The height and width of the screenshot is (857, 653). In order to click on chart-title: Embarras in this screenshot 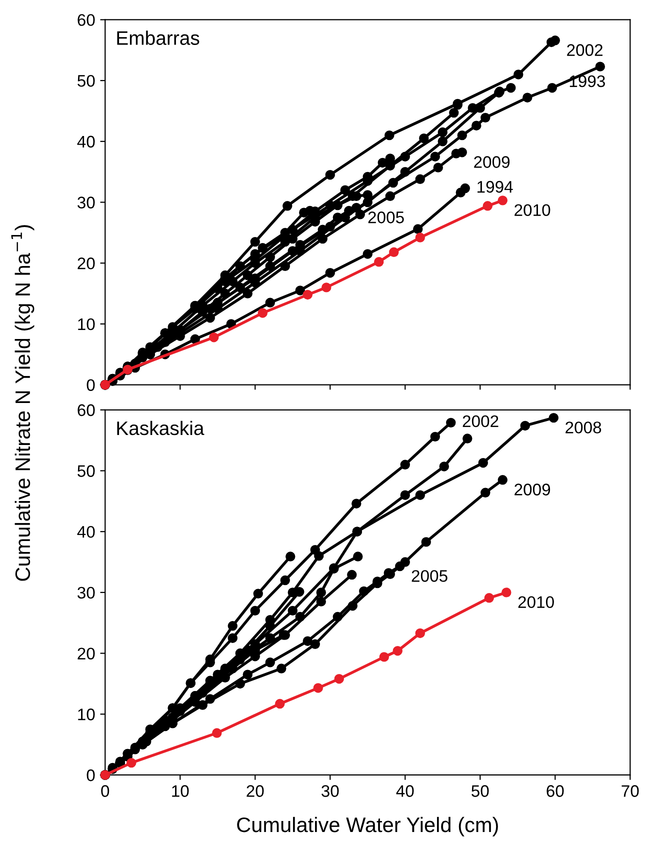, I will do `click(158, 37)`.